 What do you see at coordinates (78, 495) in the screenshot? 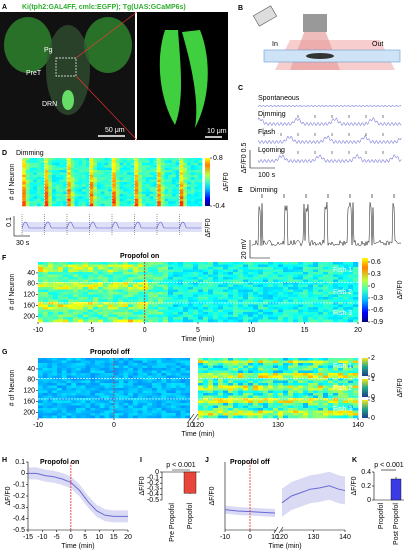
I see `sem-band` at bounding box center [78, 495].